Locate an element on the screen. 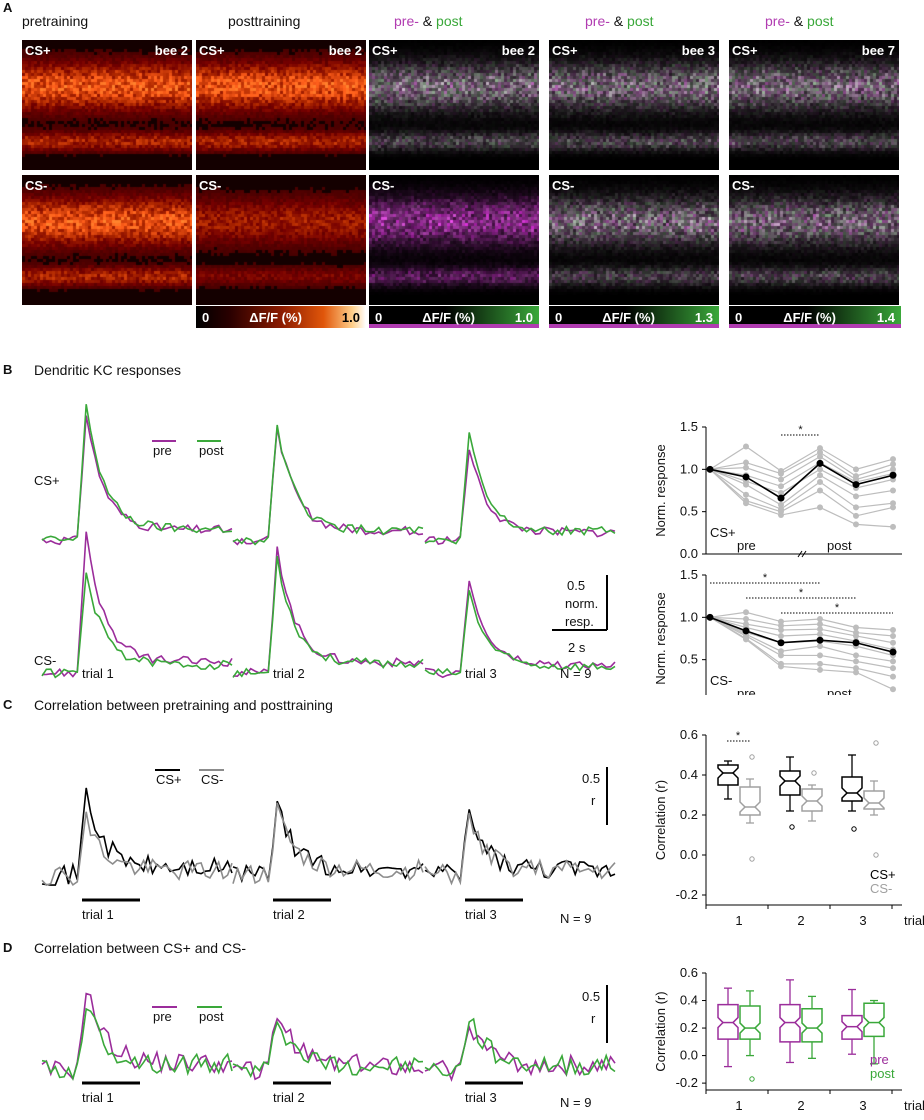  y-tick-label: 1.0 is located at coordinates (689, 468).